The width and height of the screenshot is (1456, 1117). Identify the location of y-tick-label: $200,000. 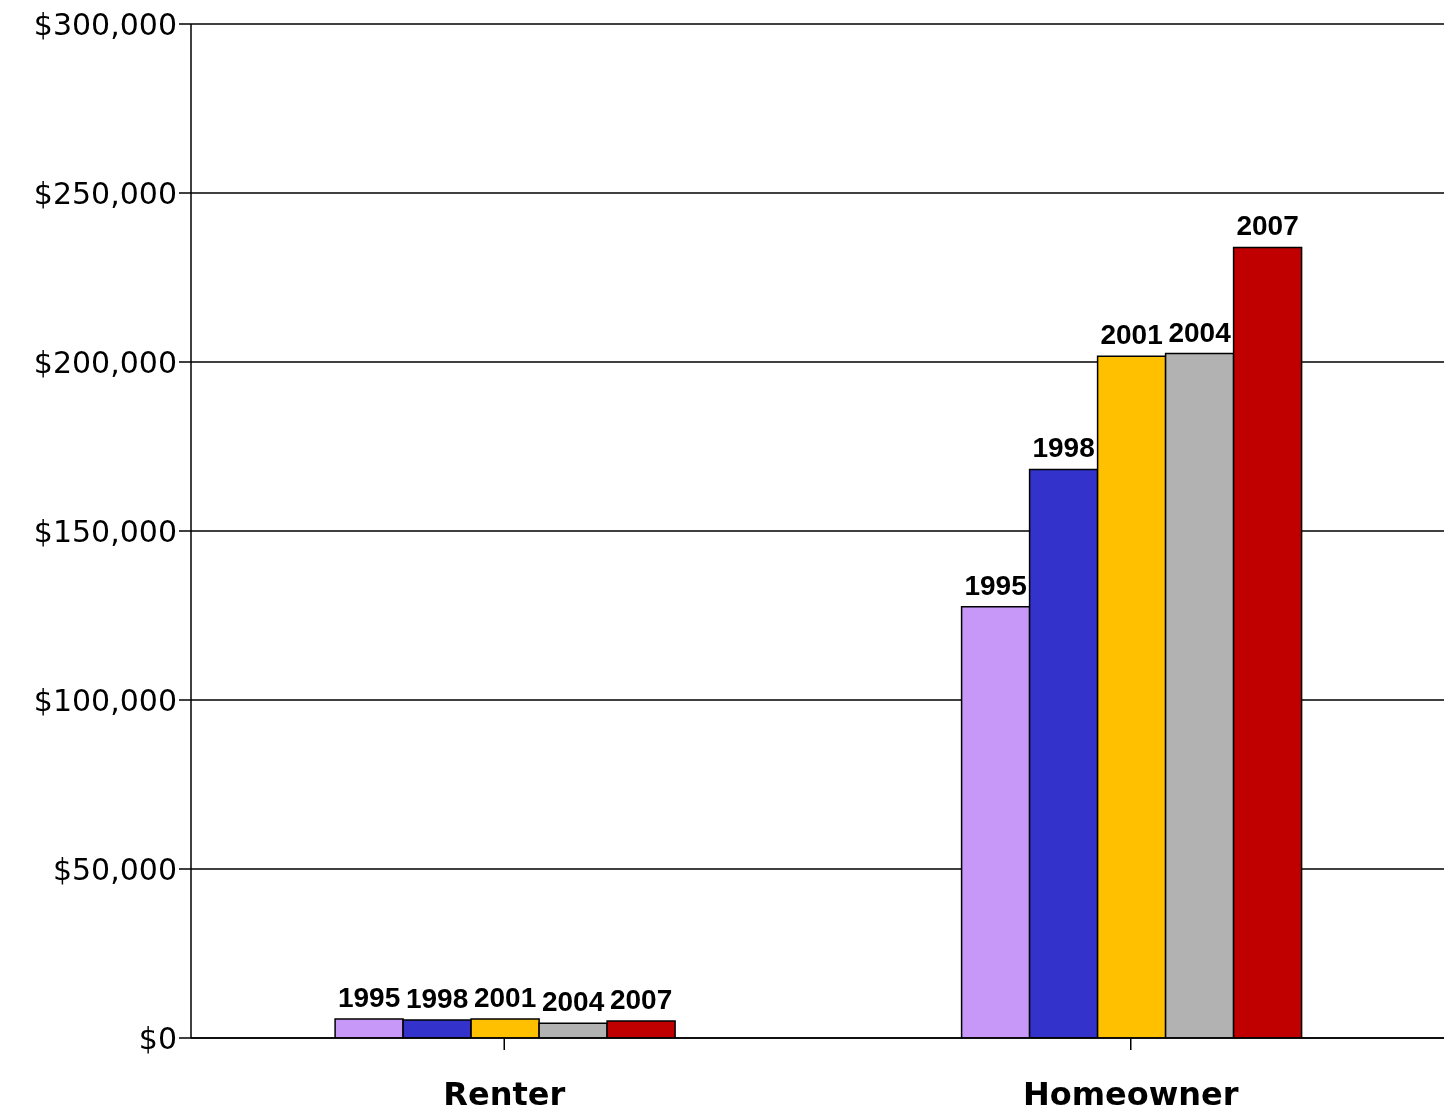
(105, 362).